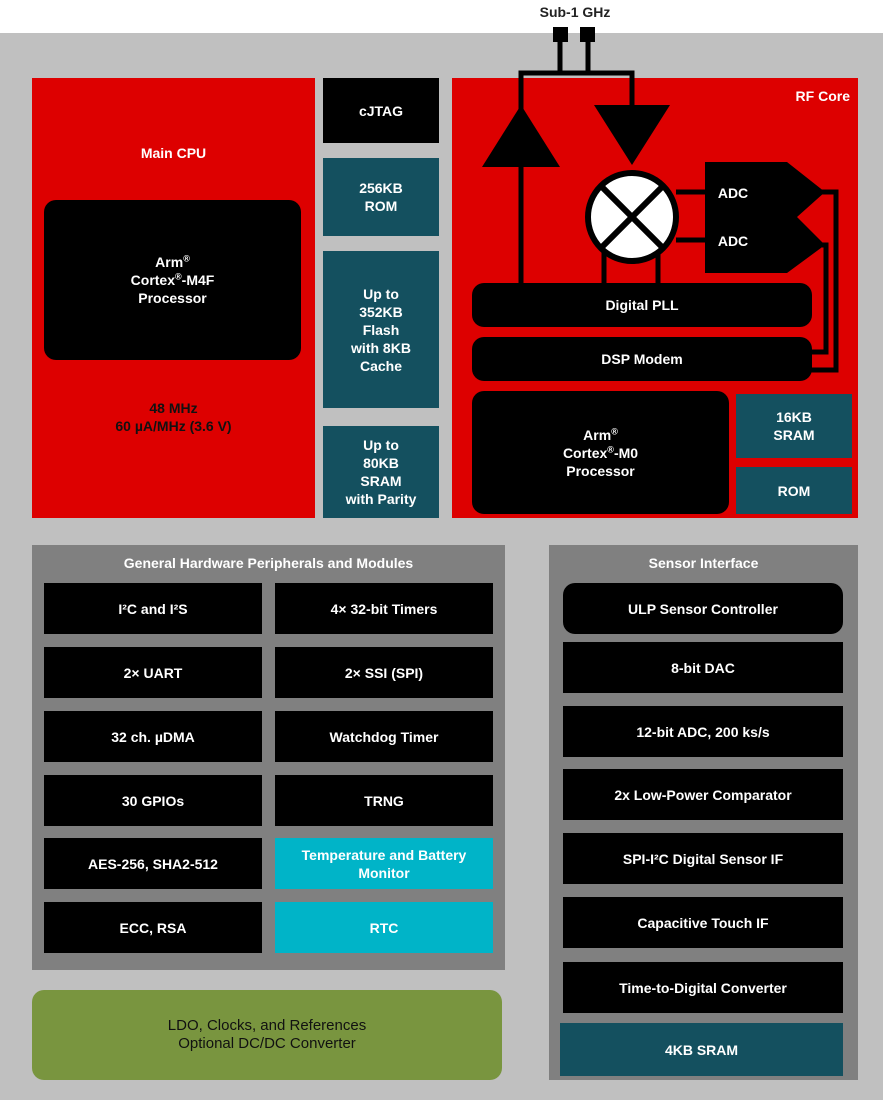 The image size is (883, 1100). What do you see at coordinates (384, 927) in the screenshot?
I see `peripheral-cell: RTC` at bounding box center [384, 927].